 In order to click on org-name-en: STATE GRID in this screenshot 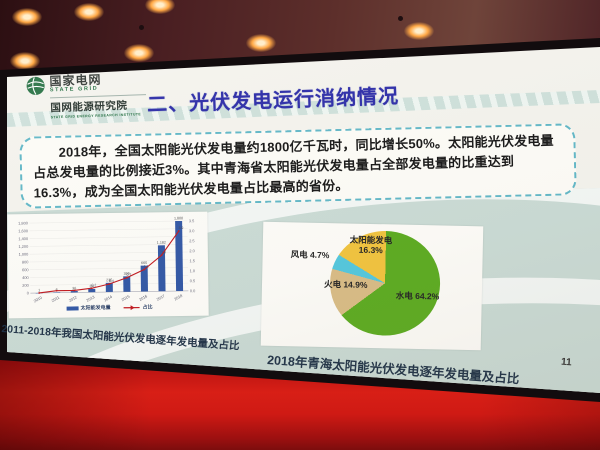, I will do `click(74, 89)`.